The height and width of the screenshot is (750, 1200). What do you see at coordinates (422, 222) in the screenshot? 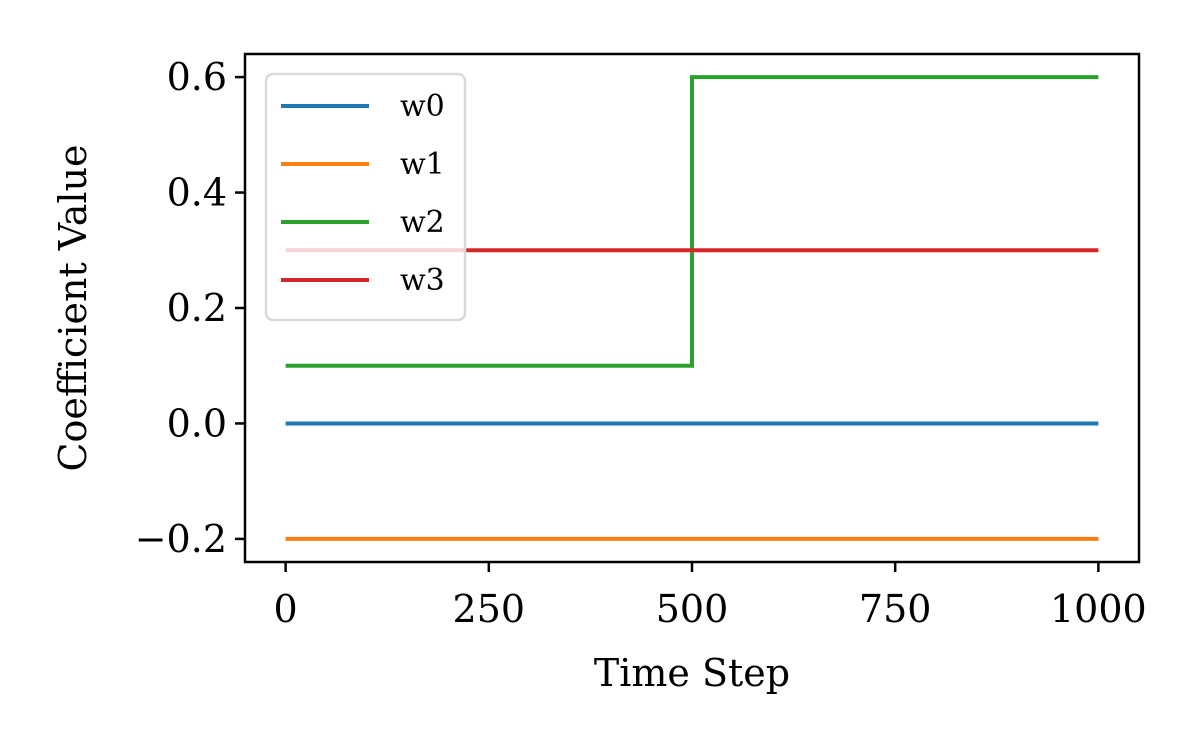
I see `legend-label-w2: w2` at bounding box center [422, 222].